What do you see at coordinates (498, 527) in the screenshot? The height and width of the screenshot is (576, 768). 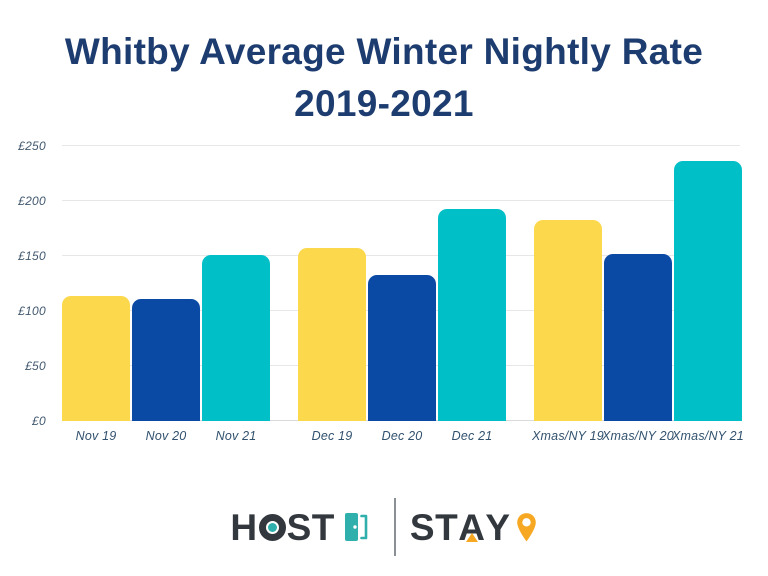 I see `logo-stay-y: Y` at bounding box center [498, 527].